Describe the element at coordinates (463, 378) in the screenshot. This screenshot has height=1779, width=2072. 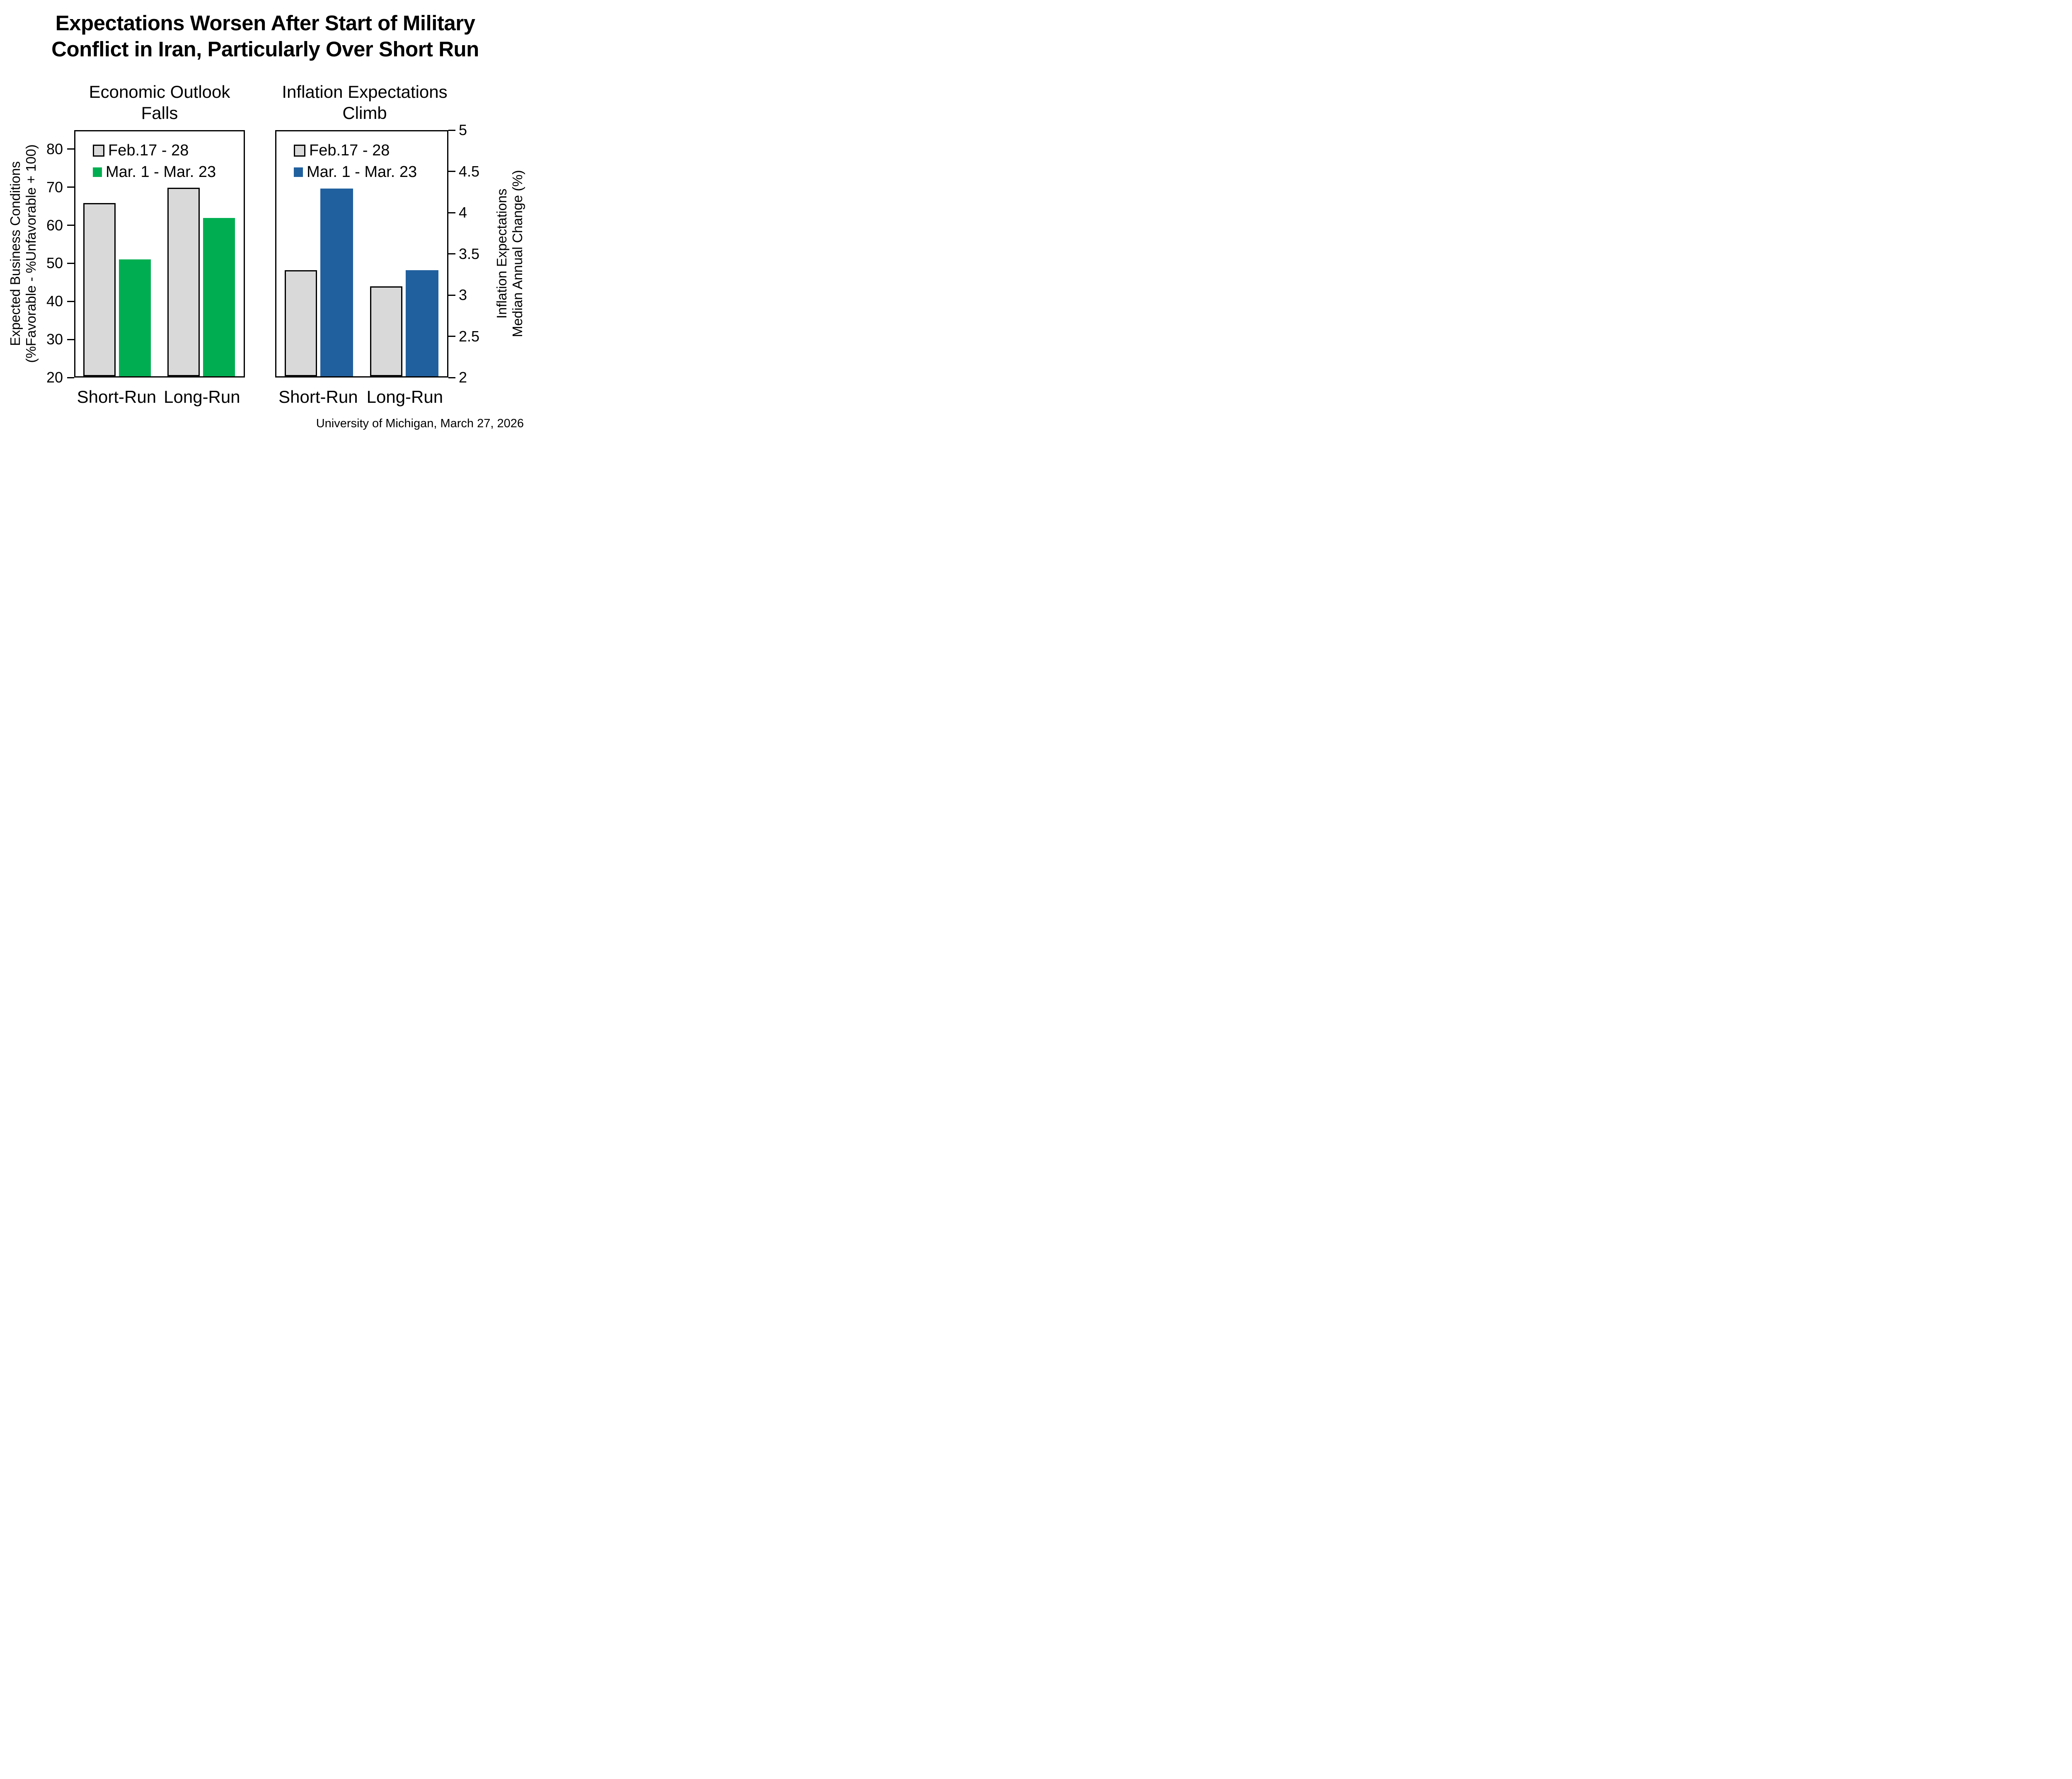
I see `y-axis-tick-label: 2` at that location.